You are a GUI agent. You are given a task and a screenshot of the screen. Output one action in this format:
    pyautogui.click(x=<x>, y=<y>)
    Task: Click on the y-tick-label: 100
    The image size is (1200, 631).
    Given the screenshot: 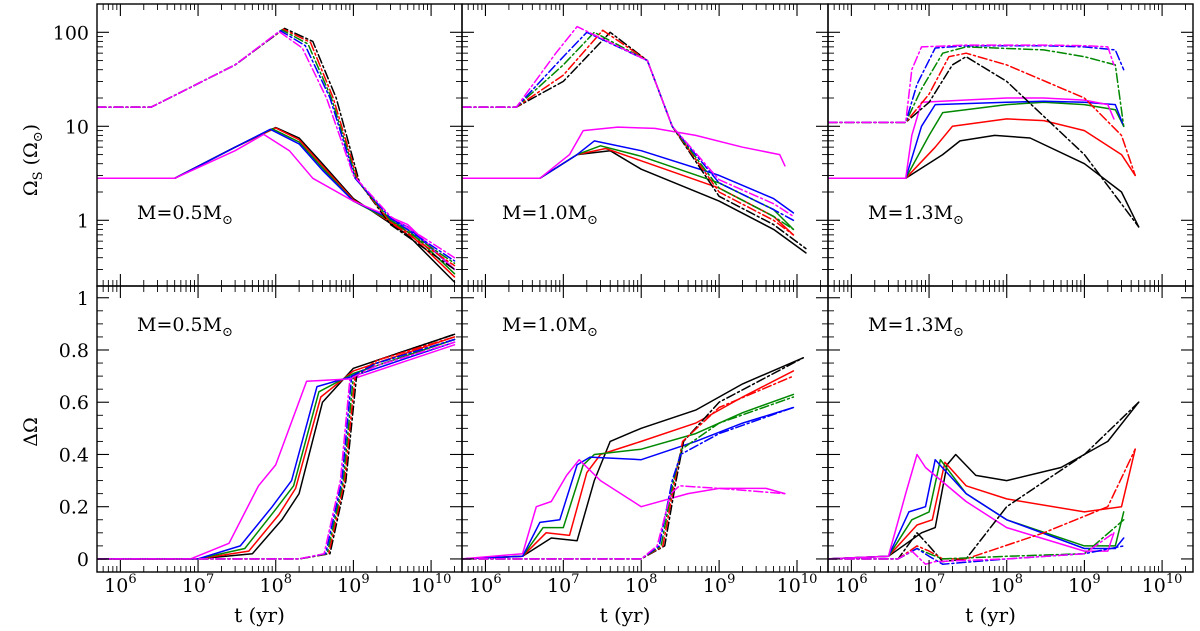 What is the action you would take?
    pyautogui.click(x=71, y=33)
    